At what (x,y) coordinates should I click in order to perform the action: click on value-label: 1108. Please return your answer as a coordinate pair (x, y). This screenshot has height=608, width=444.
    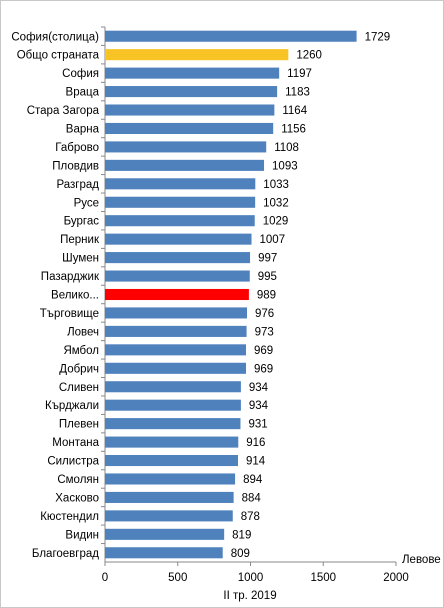
    Looking at the image, I should click on (286, 148).